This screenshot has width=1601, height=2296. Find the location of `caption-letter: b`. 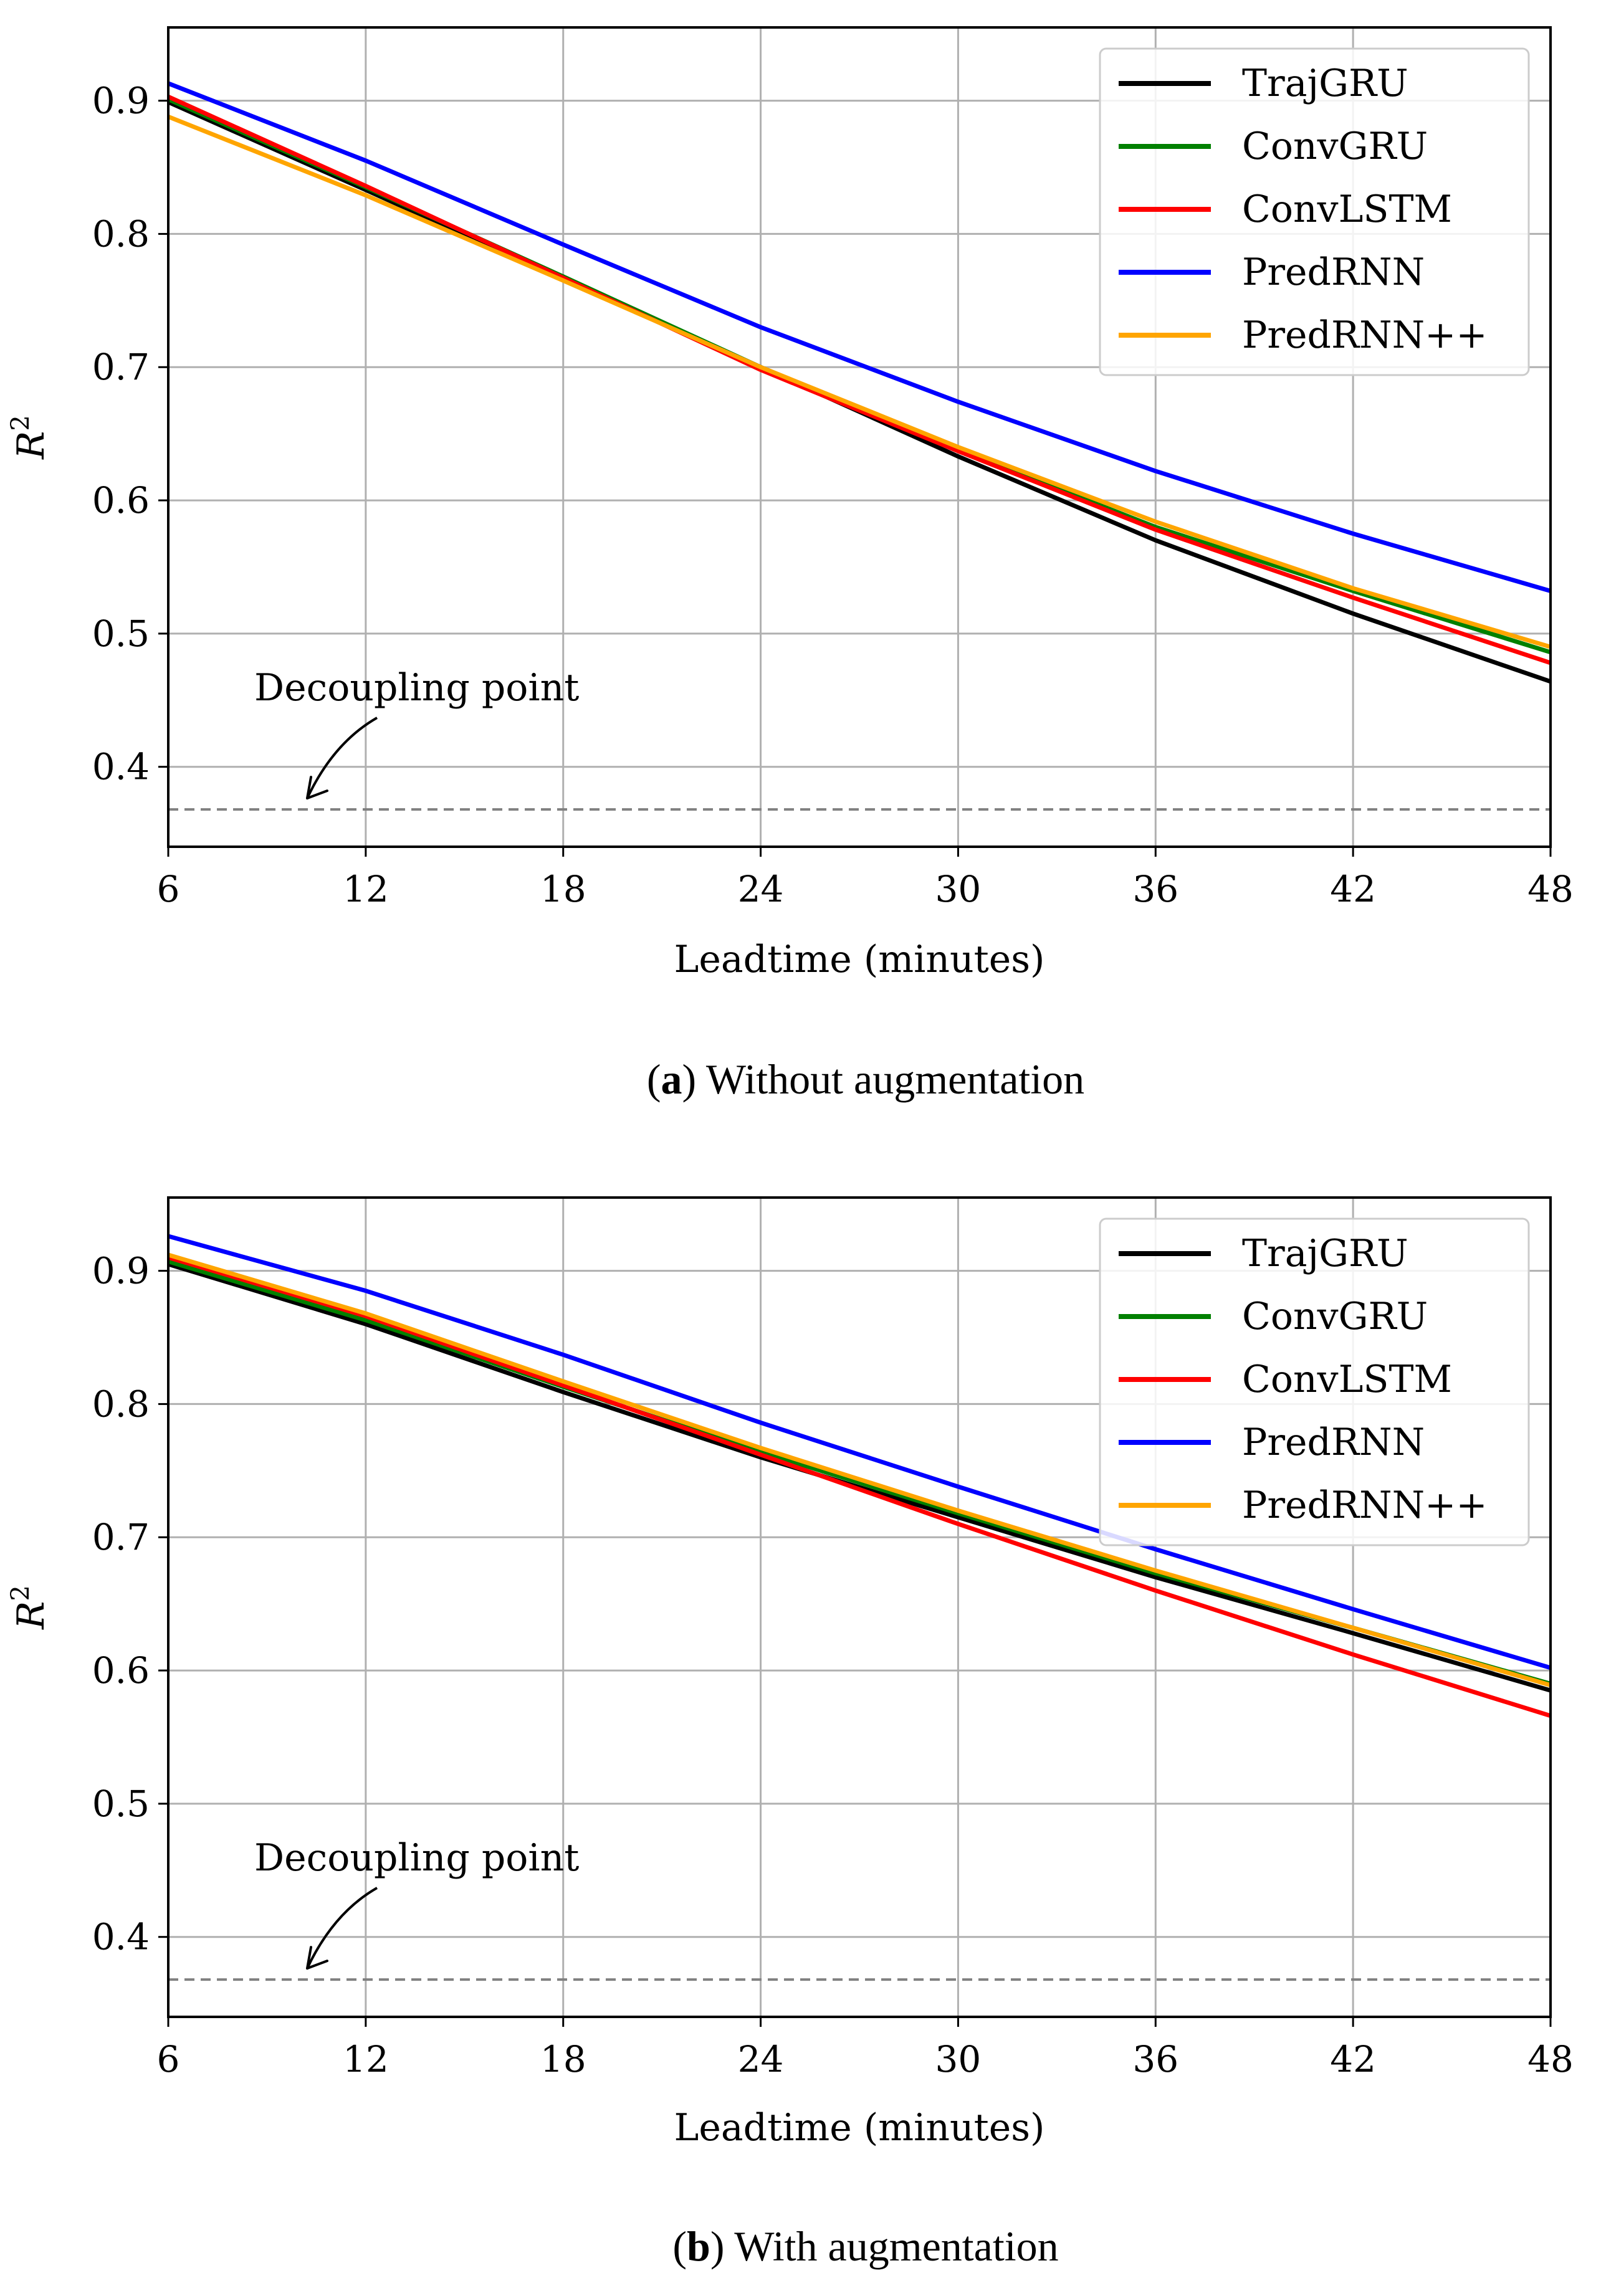

caption-letter: b is located at coordinates (698, 2246).